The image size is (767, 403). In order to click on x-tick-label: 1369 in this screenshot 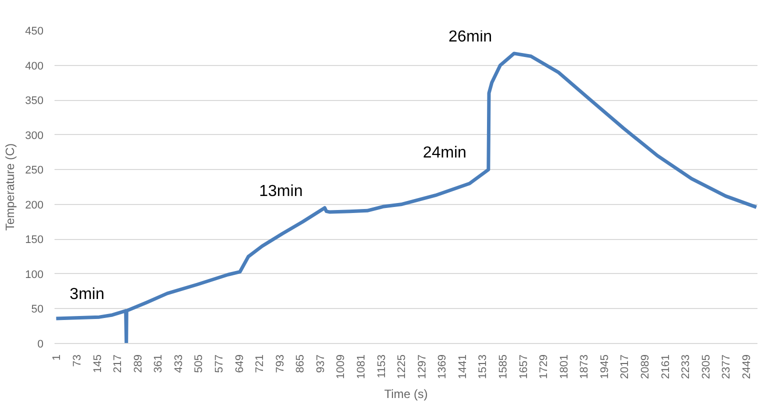, I will do `click(442, 366)`.